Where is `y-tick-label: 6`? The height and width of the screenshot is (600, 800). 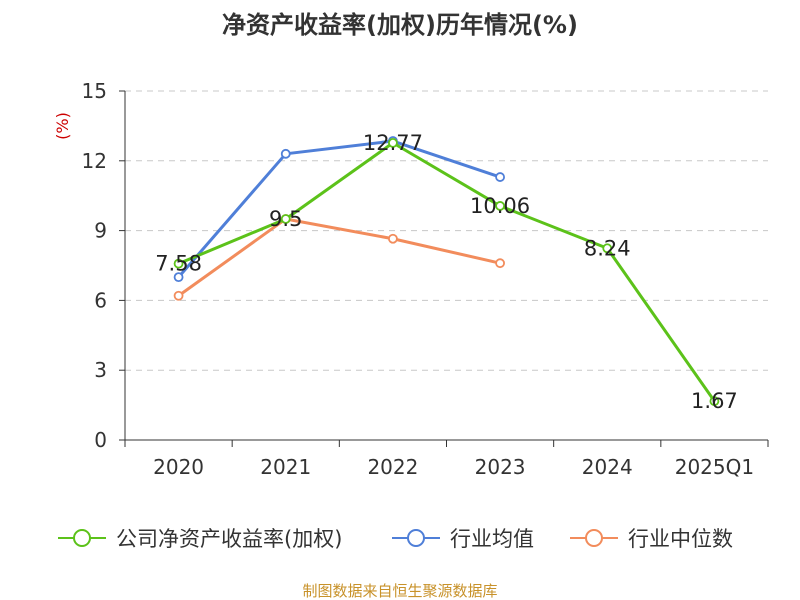 y-tick-label: 6 is located at coordinates (100, 300).